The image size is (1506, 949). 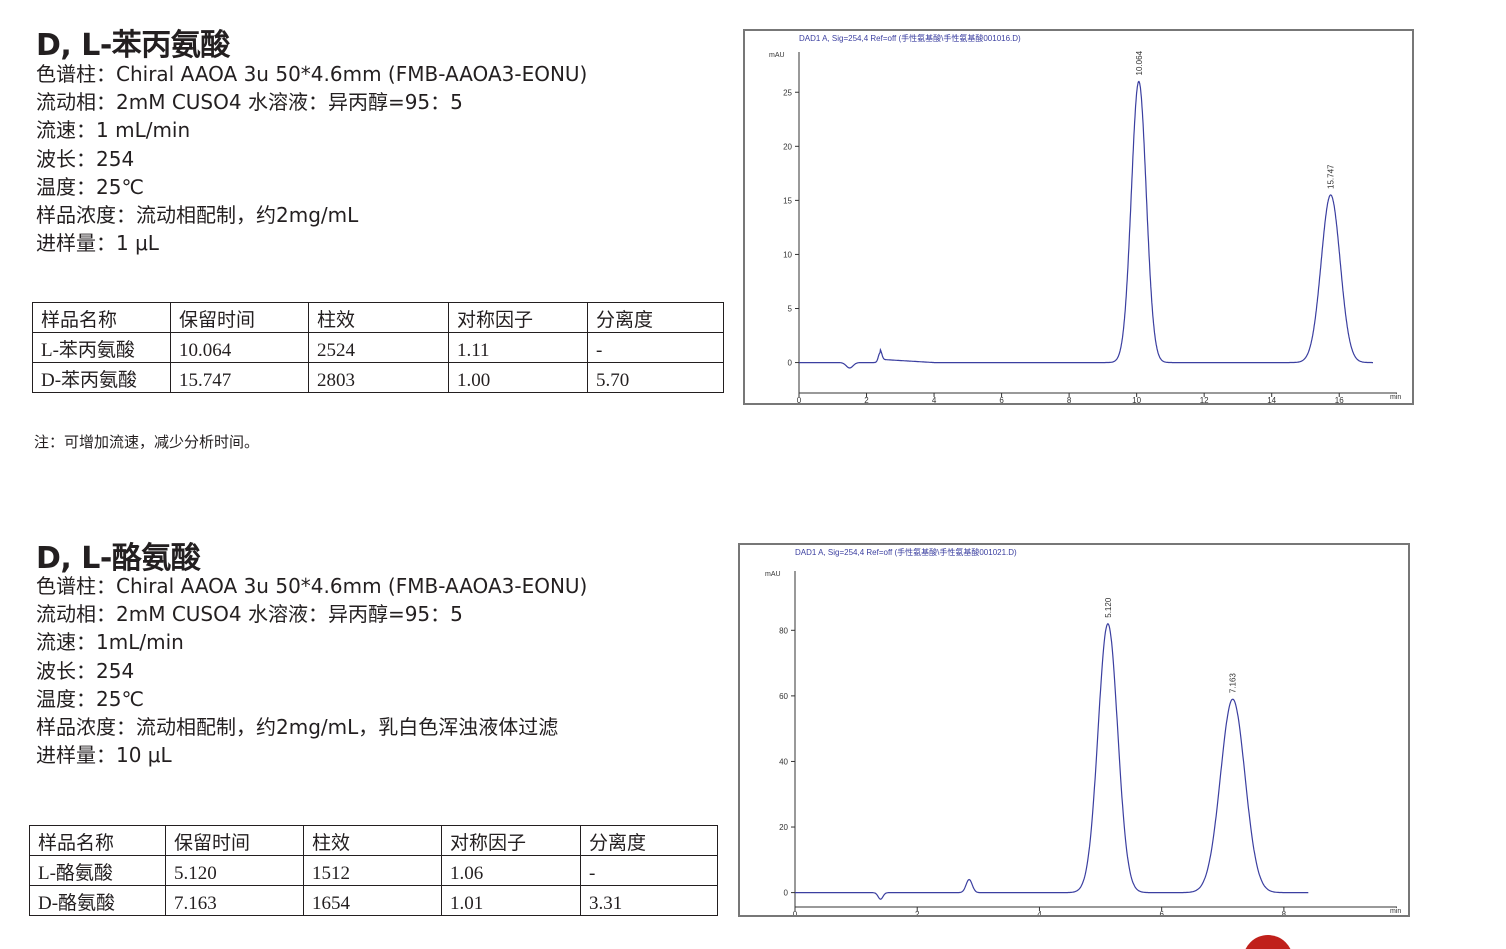 I want to click on info-line: 样品浓度：流动相配制，约2mg/mL, so click(x=197, y=215).